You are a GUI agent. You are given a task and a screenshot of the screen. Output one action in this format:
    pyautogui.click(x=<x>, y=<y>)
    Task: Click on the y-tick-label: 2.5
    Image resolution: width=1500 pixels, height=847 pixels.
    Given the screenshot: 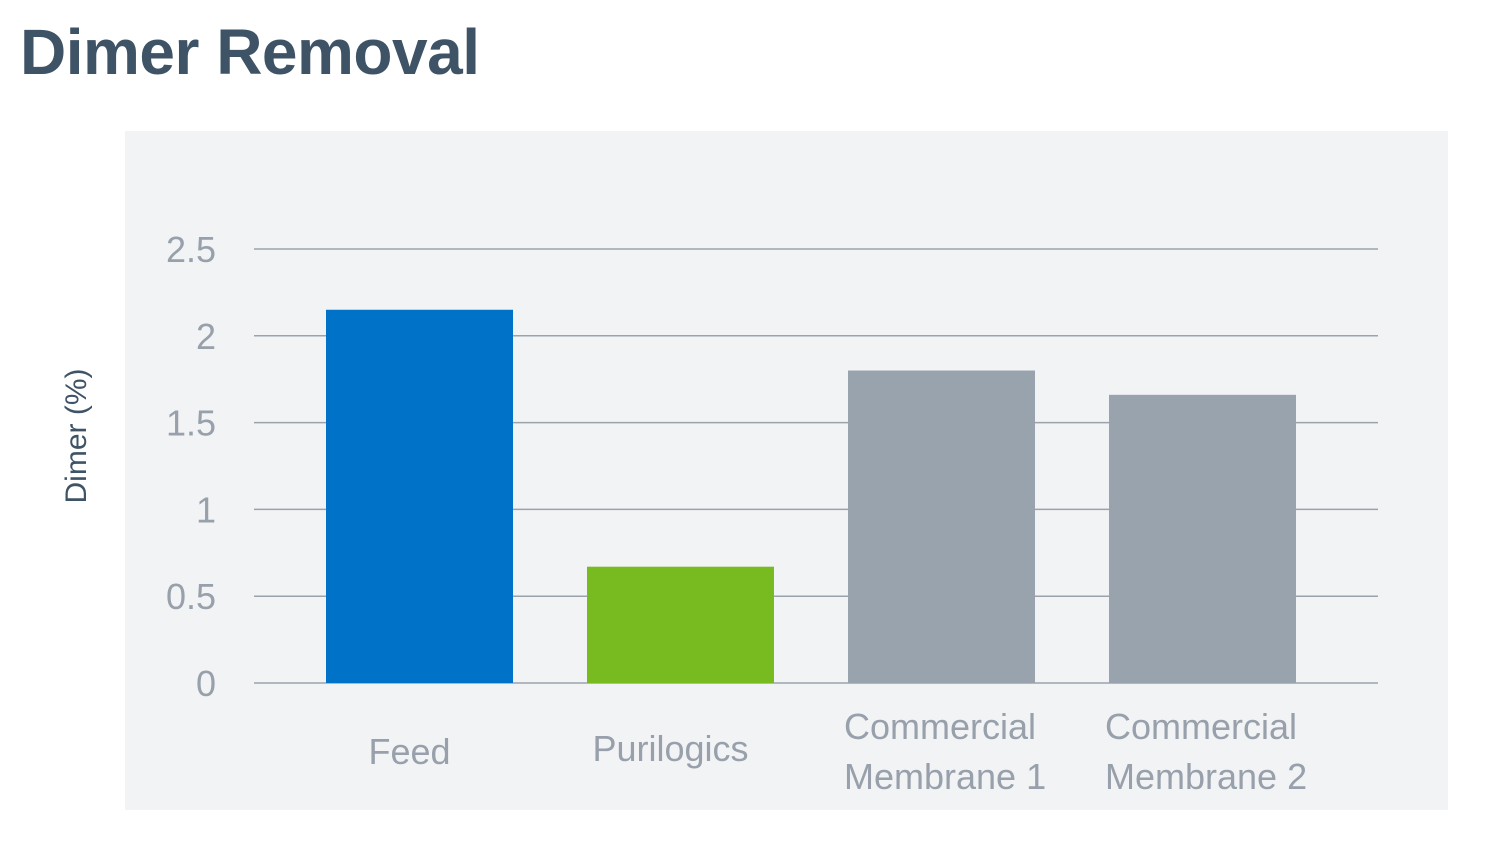 What is the action you would take?
    pyautogui.click(x=191, y=249)
    